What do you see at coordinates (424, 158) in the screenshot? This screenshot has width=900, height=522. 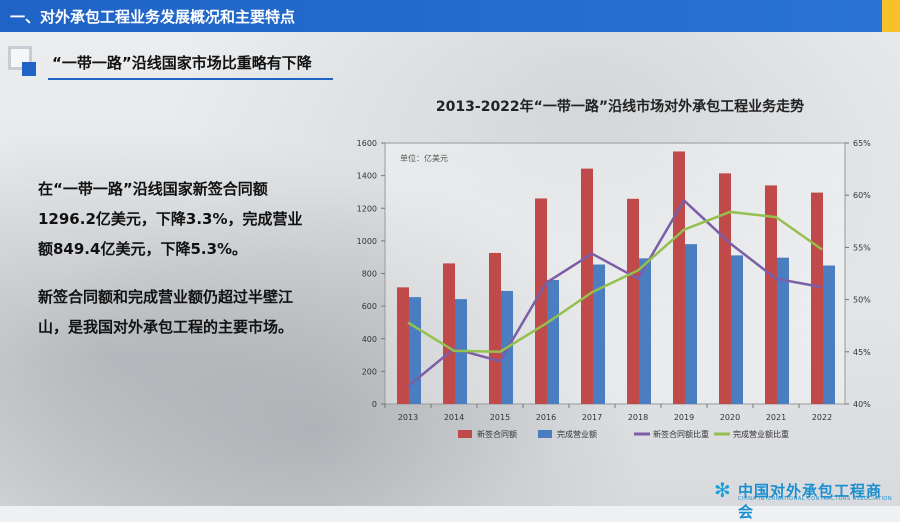 I see `unit-label: 单位：亿美元` at bounding box center [424, 158].